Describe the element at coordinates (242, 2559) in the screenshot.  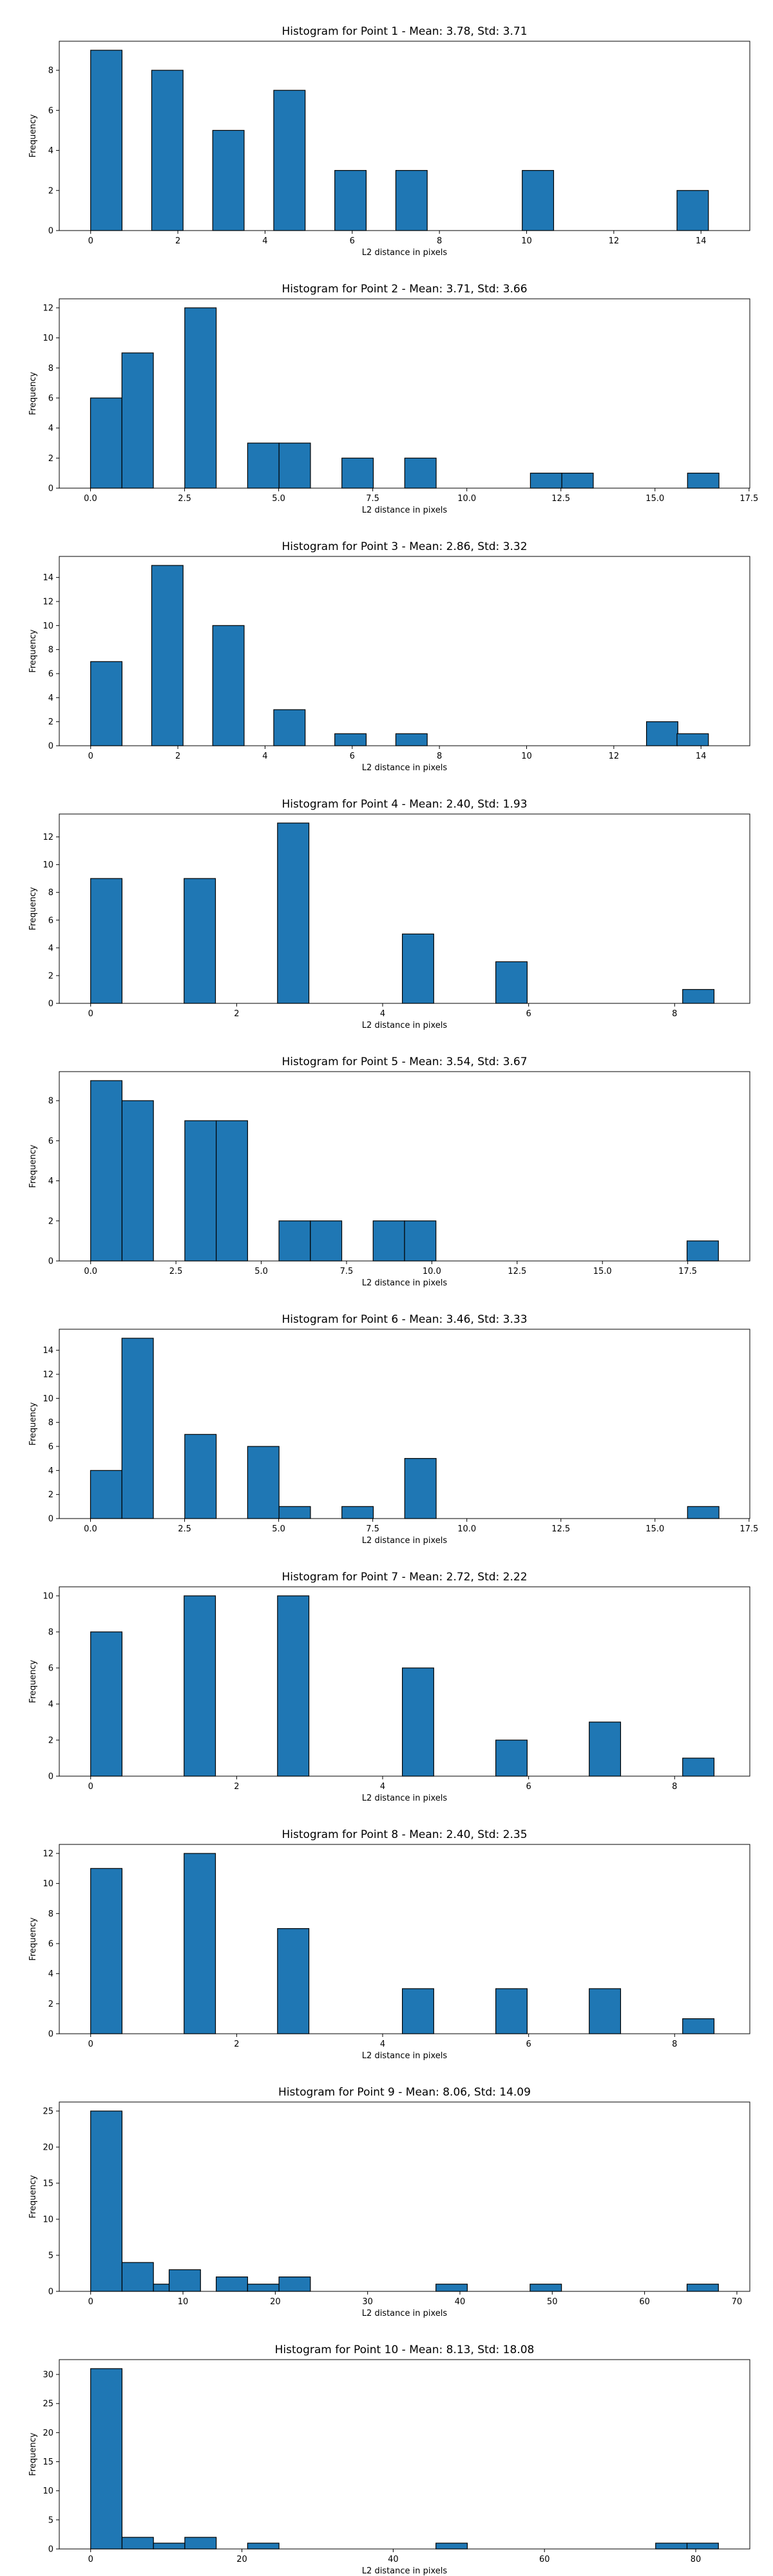
I see `x-tick-label: 20` at that location.